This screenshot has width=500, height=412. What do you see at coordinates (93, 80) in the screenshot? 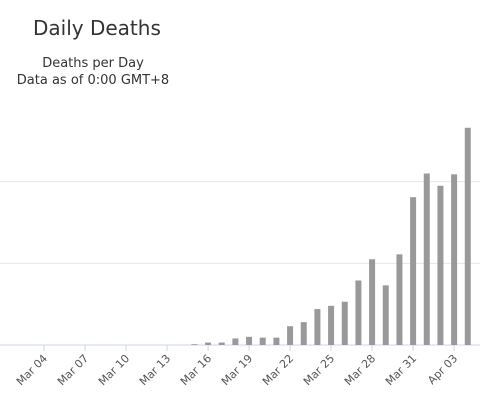
I see `chart-subtitle: Data as of 0:00 GMT+8` at bounding box center [93, 80].